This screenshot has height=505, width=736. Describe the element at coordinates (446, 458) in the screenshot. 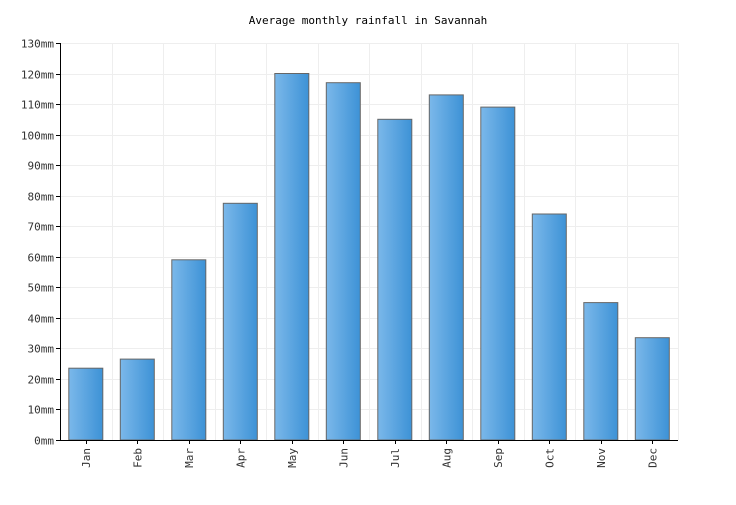

I see `x-tick-label: Aug` at that location.